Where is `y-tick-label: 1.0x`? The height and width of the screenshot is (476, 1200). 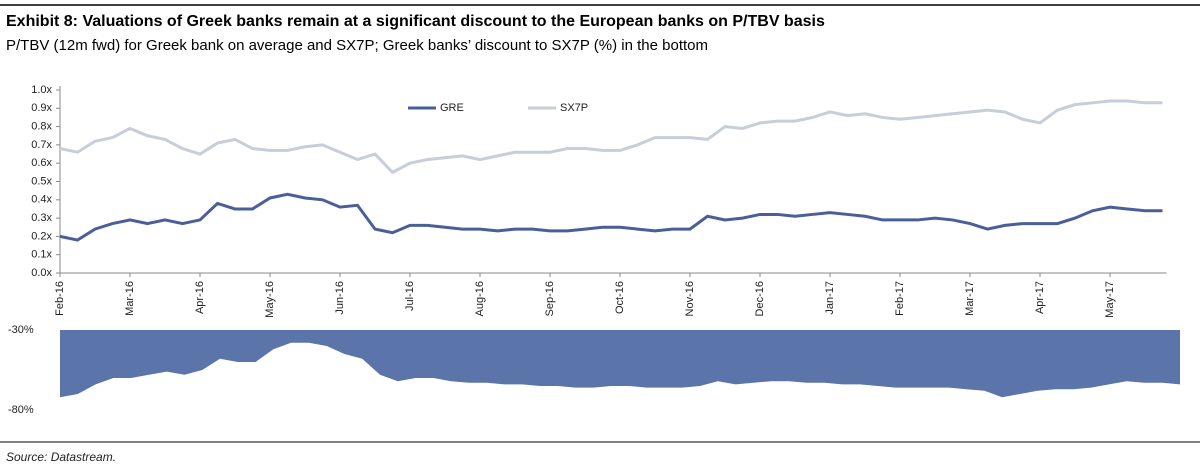
y-tick-label: 1.0x is located at coordinates (41, 90).